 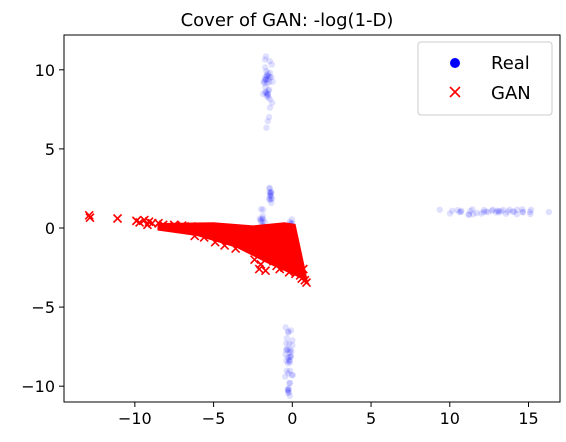 What do you see at coordinates (38, 386) in the screenshot?
I see `y-tick-label: −10` at bounding box center [38, 386].